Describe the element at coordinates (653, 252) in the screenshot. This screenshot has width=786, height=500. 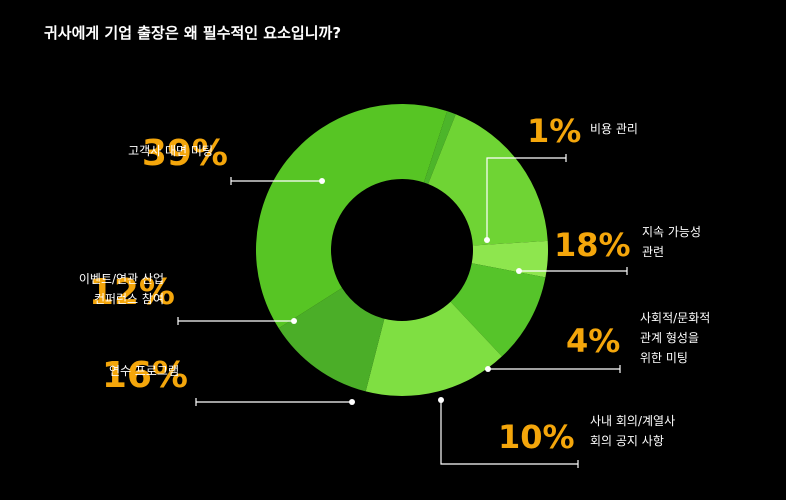
I see `slice-category-label-line: 관련` at that location.